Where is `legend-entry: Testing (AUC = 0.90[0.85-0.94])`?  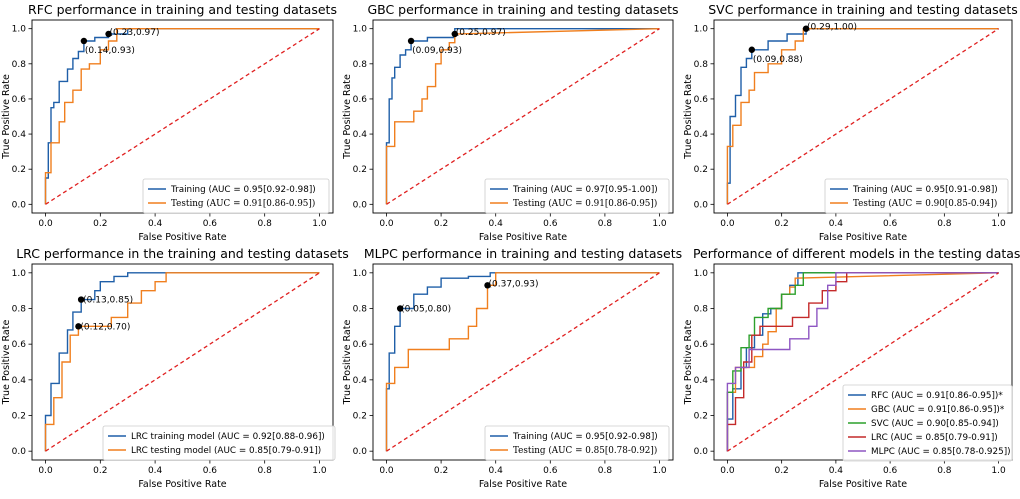 legend-entry: Testing (AUC = 0.90[0.85-0.94]) is located at coordinates (925, 203).